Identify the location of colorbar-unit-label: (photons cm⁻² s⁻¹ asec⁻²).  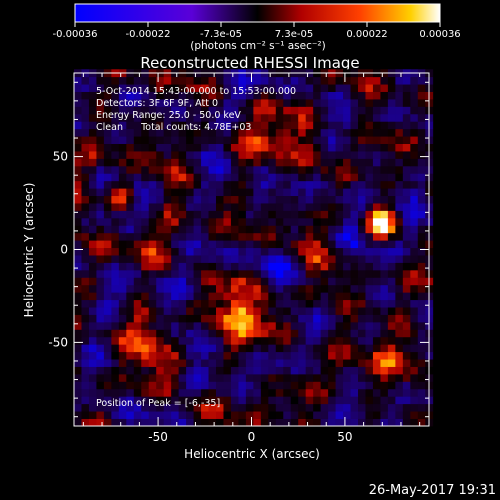
(257, 46).